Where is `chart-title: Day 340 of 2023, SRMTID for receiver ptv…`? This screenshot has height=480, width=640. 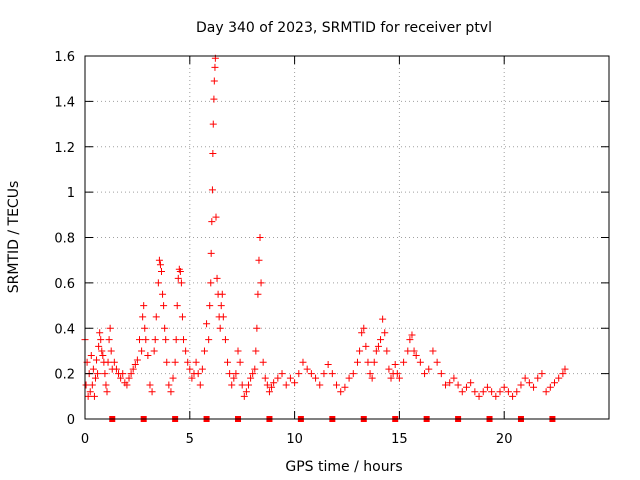 chart-title: Day 340 of 2023, SRMTID for receiver ptv… is located at coordinates (344, 28).